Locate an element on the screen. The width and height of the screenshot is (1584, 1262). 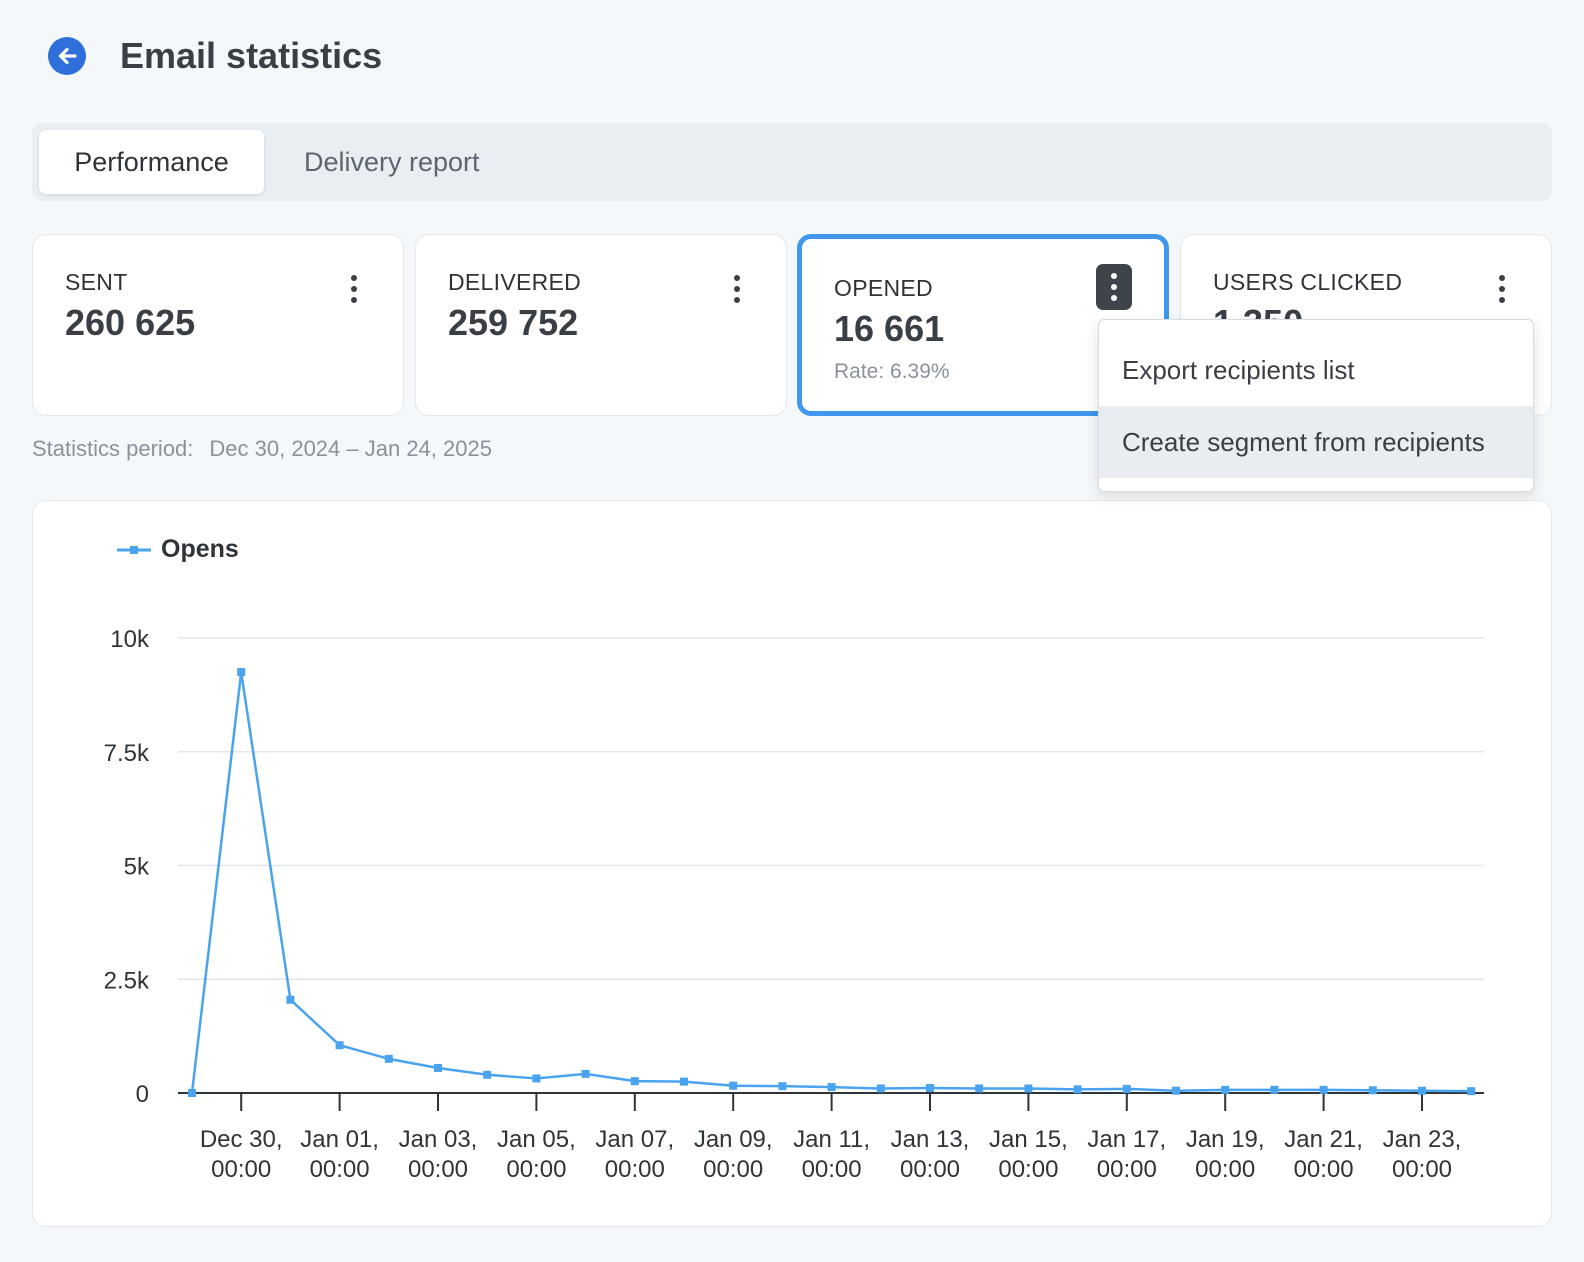
page-title: Email statistics is located at coordinates (251, 55).